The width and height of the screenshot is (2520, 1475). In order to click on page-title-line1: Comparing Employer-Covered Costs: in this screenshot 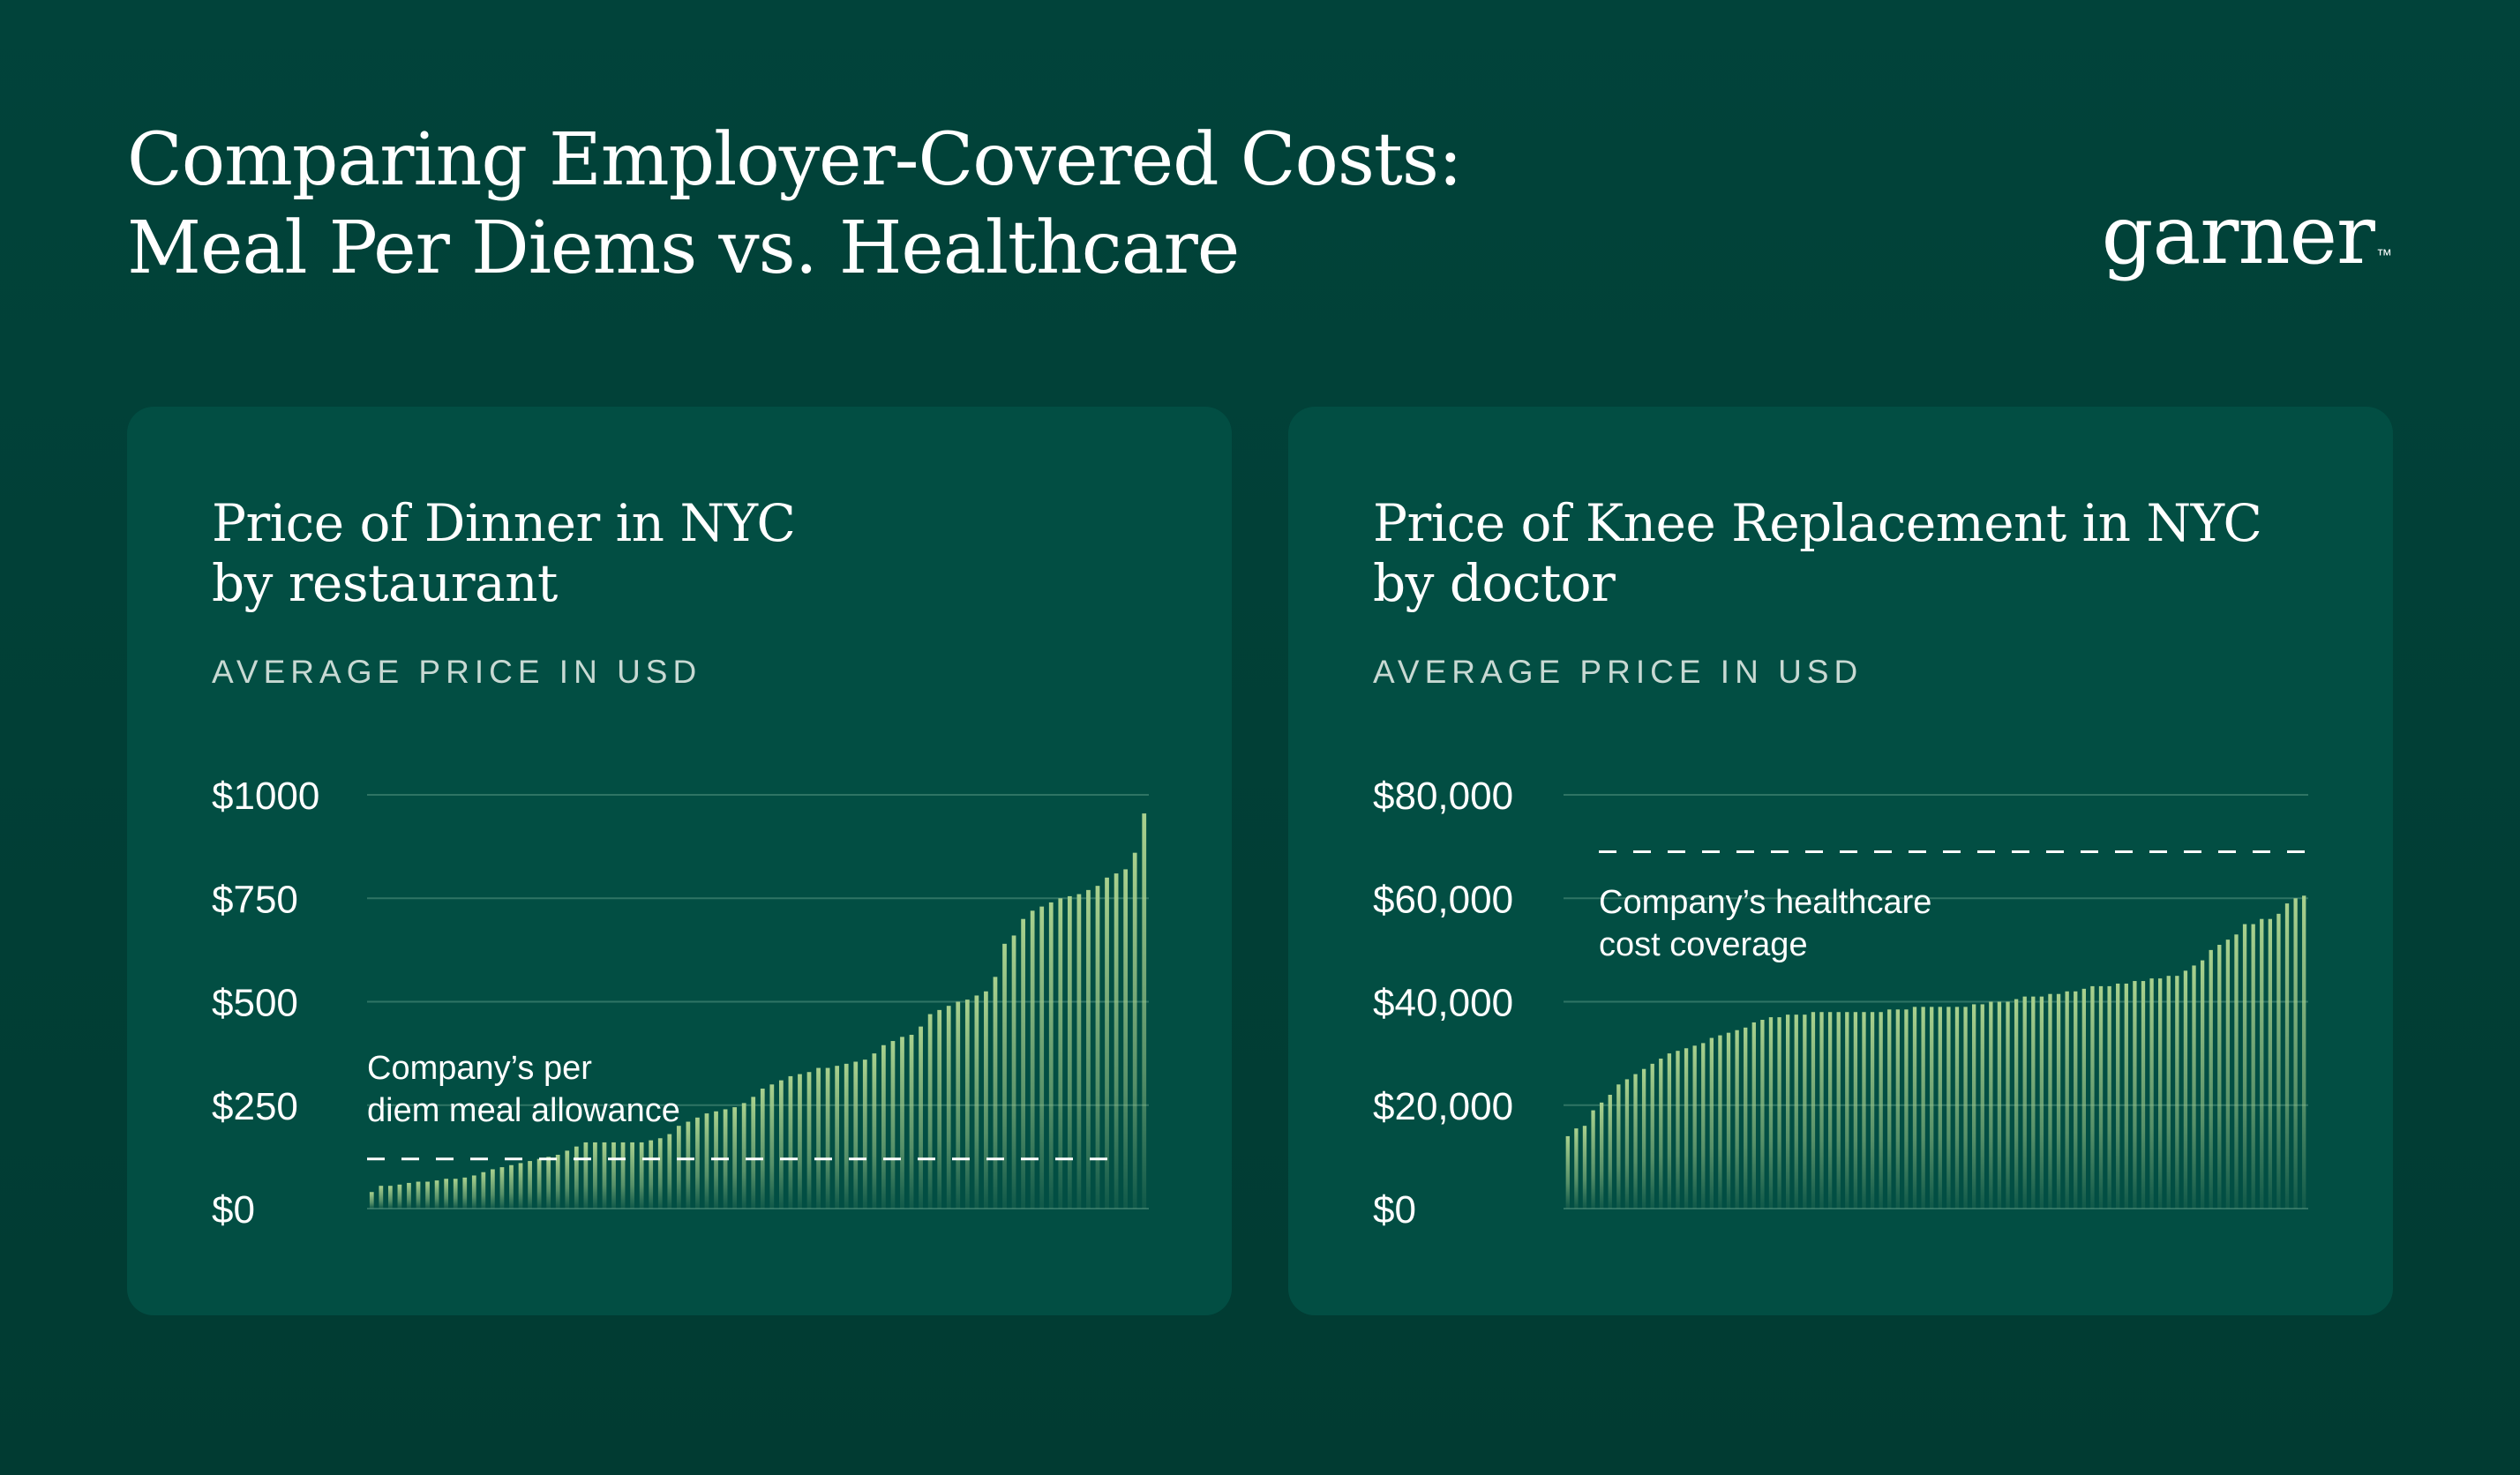, I will do `click(795, 160)`.